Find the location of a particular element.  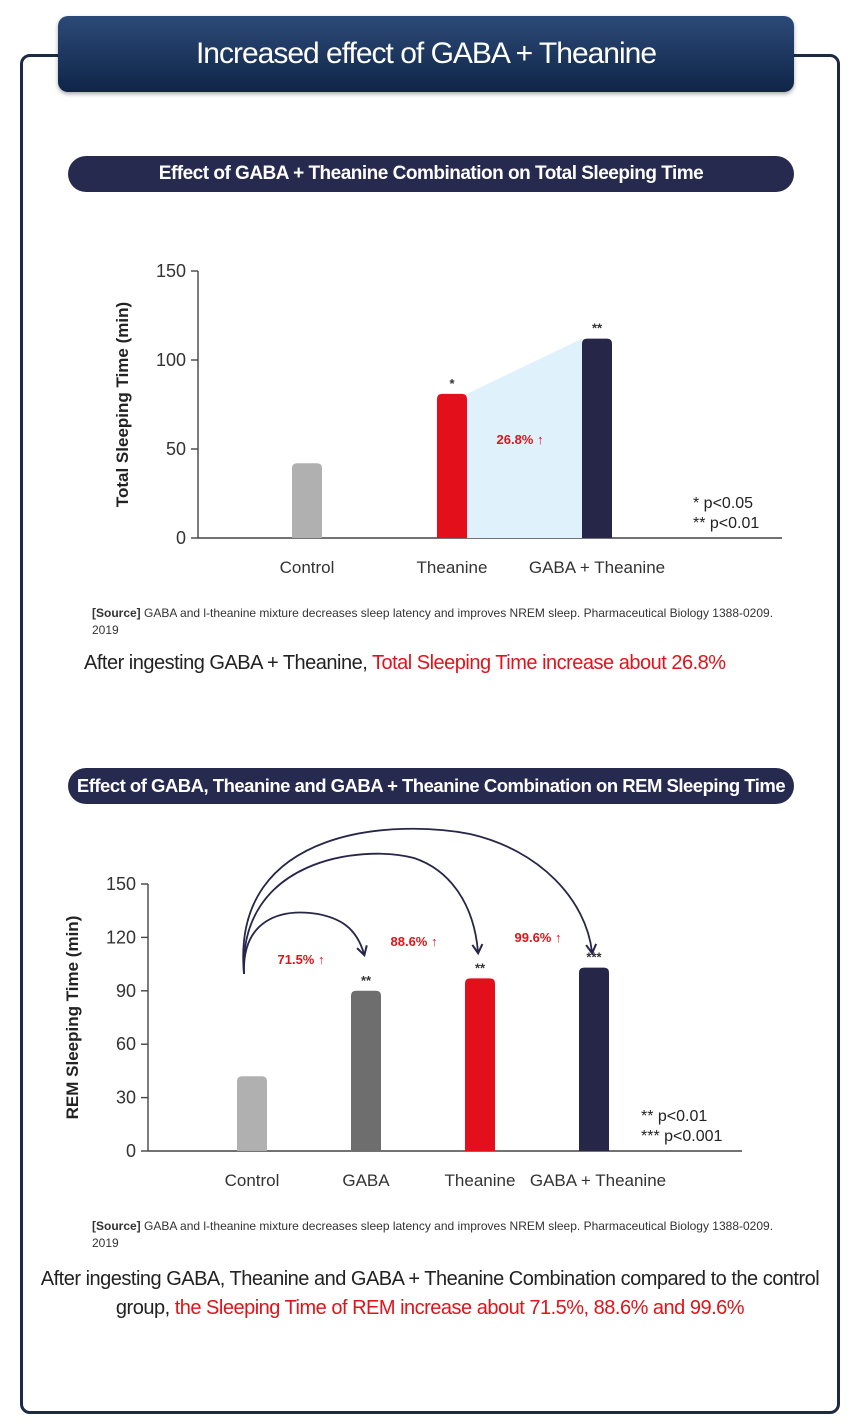

bar-gaba is located at coordinates (366, 1070).